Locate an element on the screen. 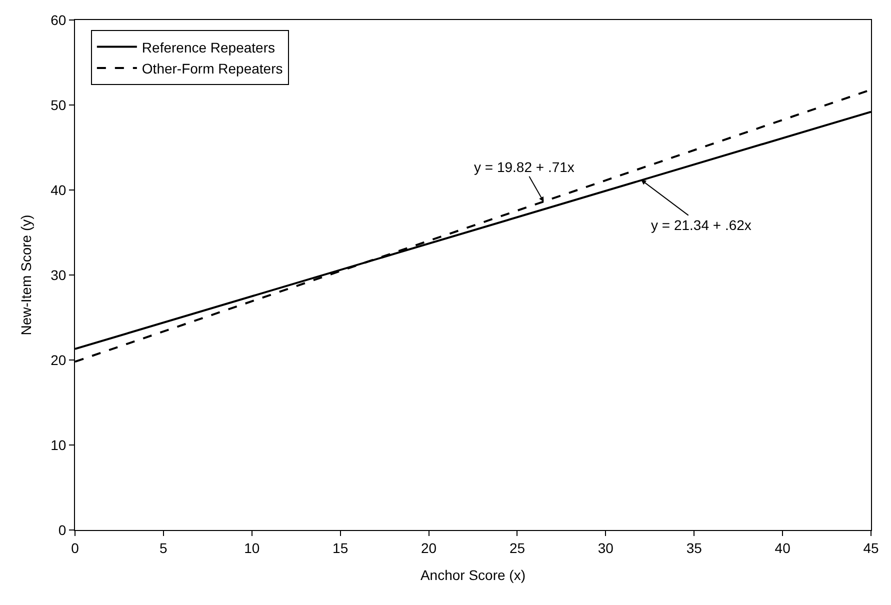  x-tick-label: 45 is located at coordinates (871, 548).